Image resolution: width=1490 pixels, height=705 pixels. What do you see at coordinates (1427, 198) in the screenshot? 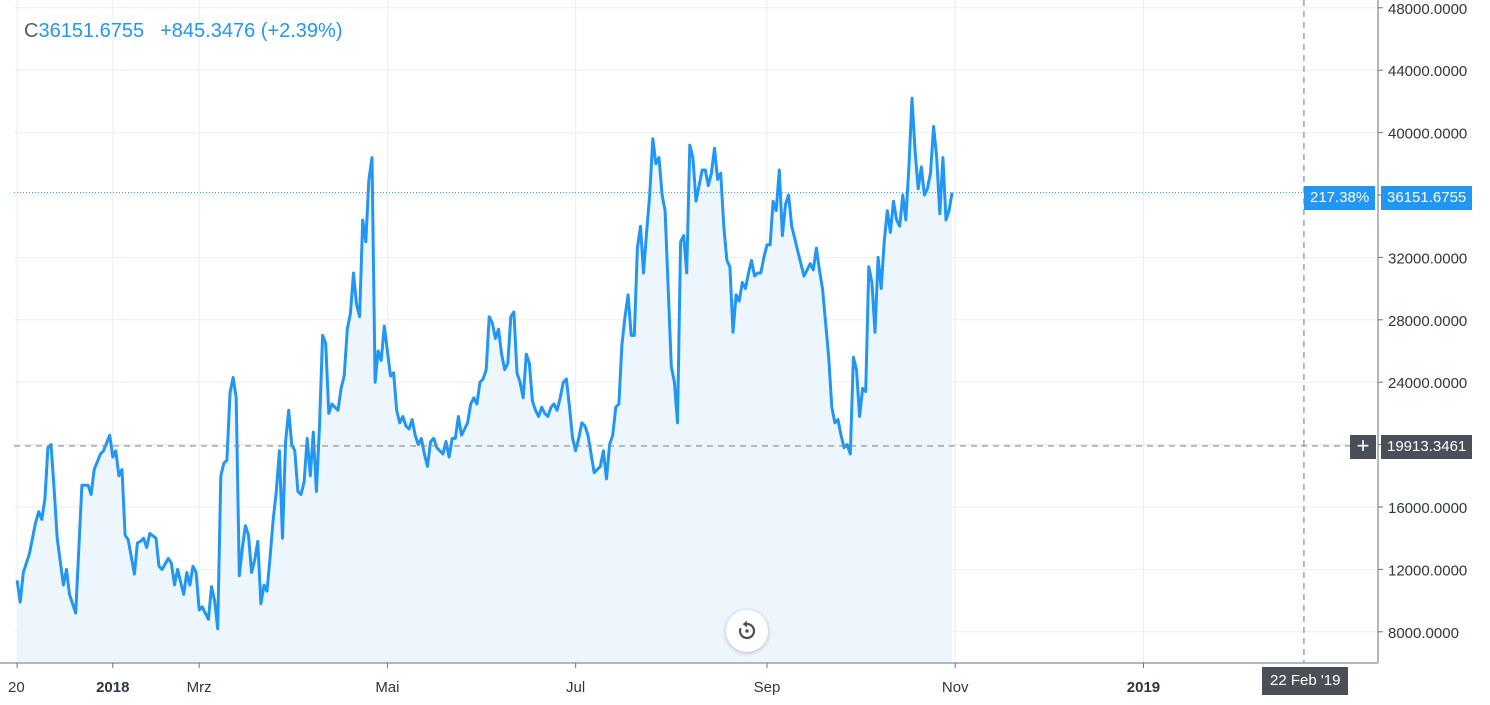
I see `last-price-tag: 36151.6755` at bounding box center [1427, 198].